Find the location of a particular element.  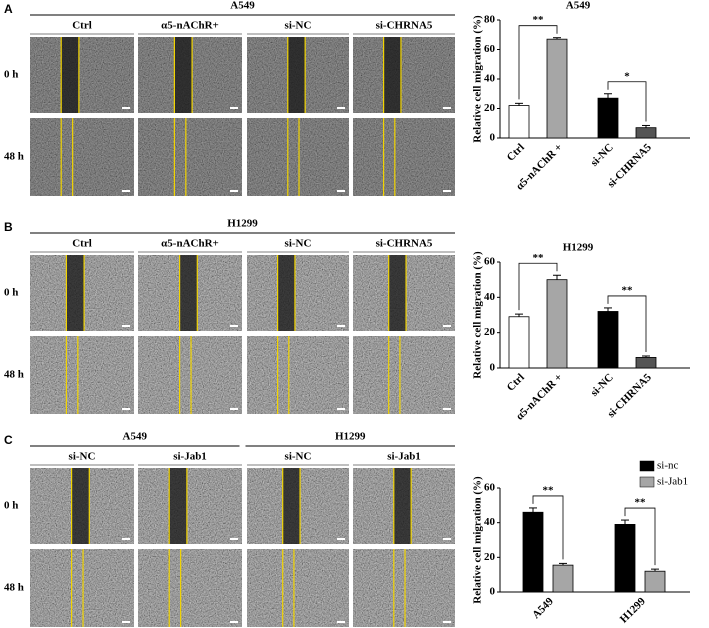

column-label: si-Jab1 is located at coordinates (190, 457).